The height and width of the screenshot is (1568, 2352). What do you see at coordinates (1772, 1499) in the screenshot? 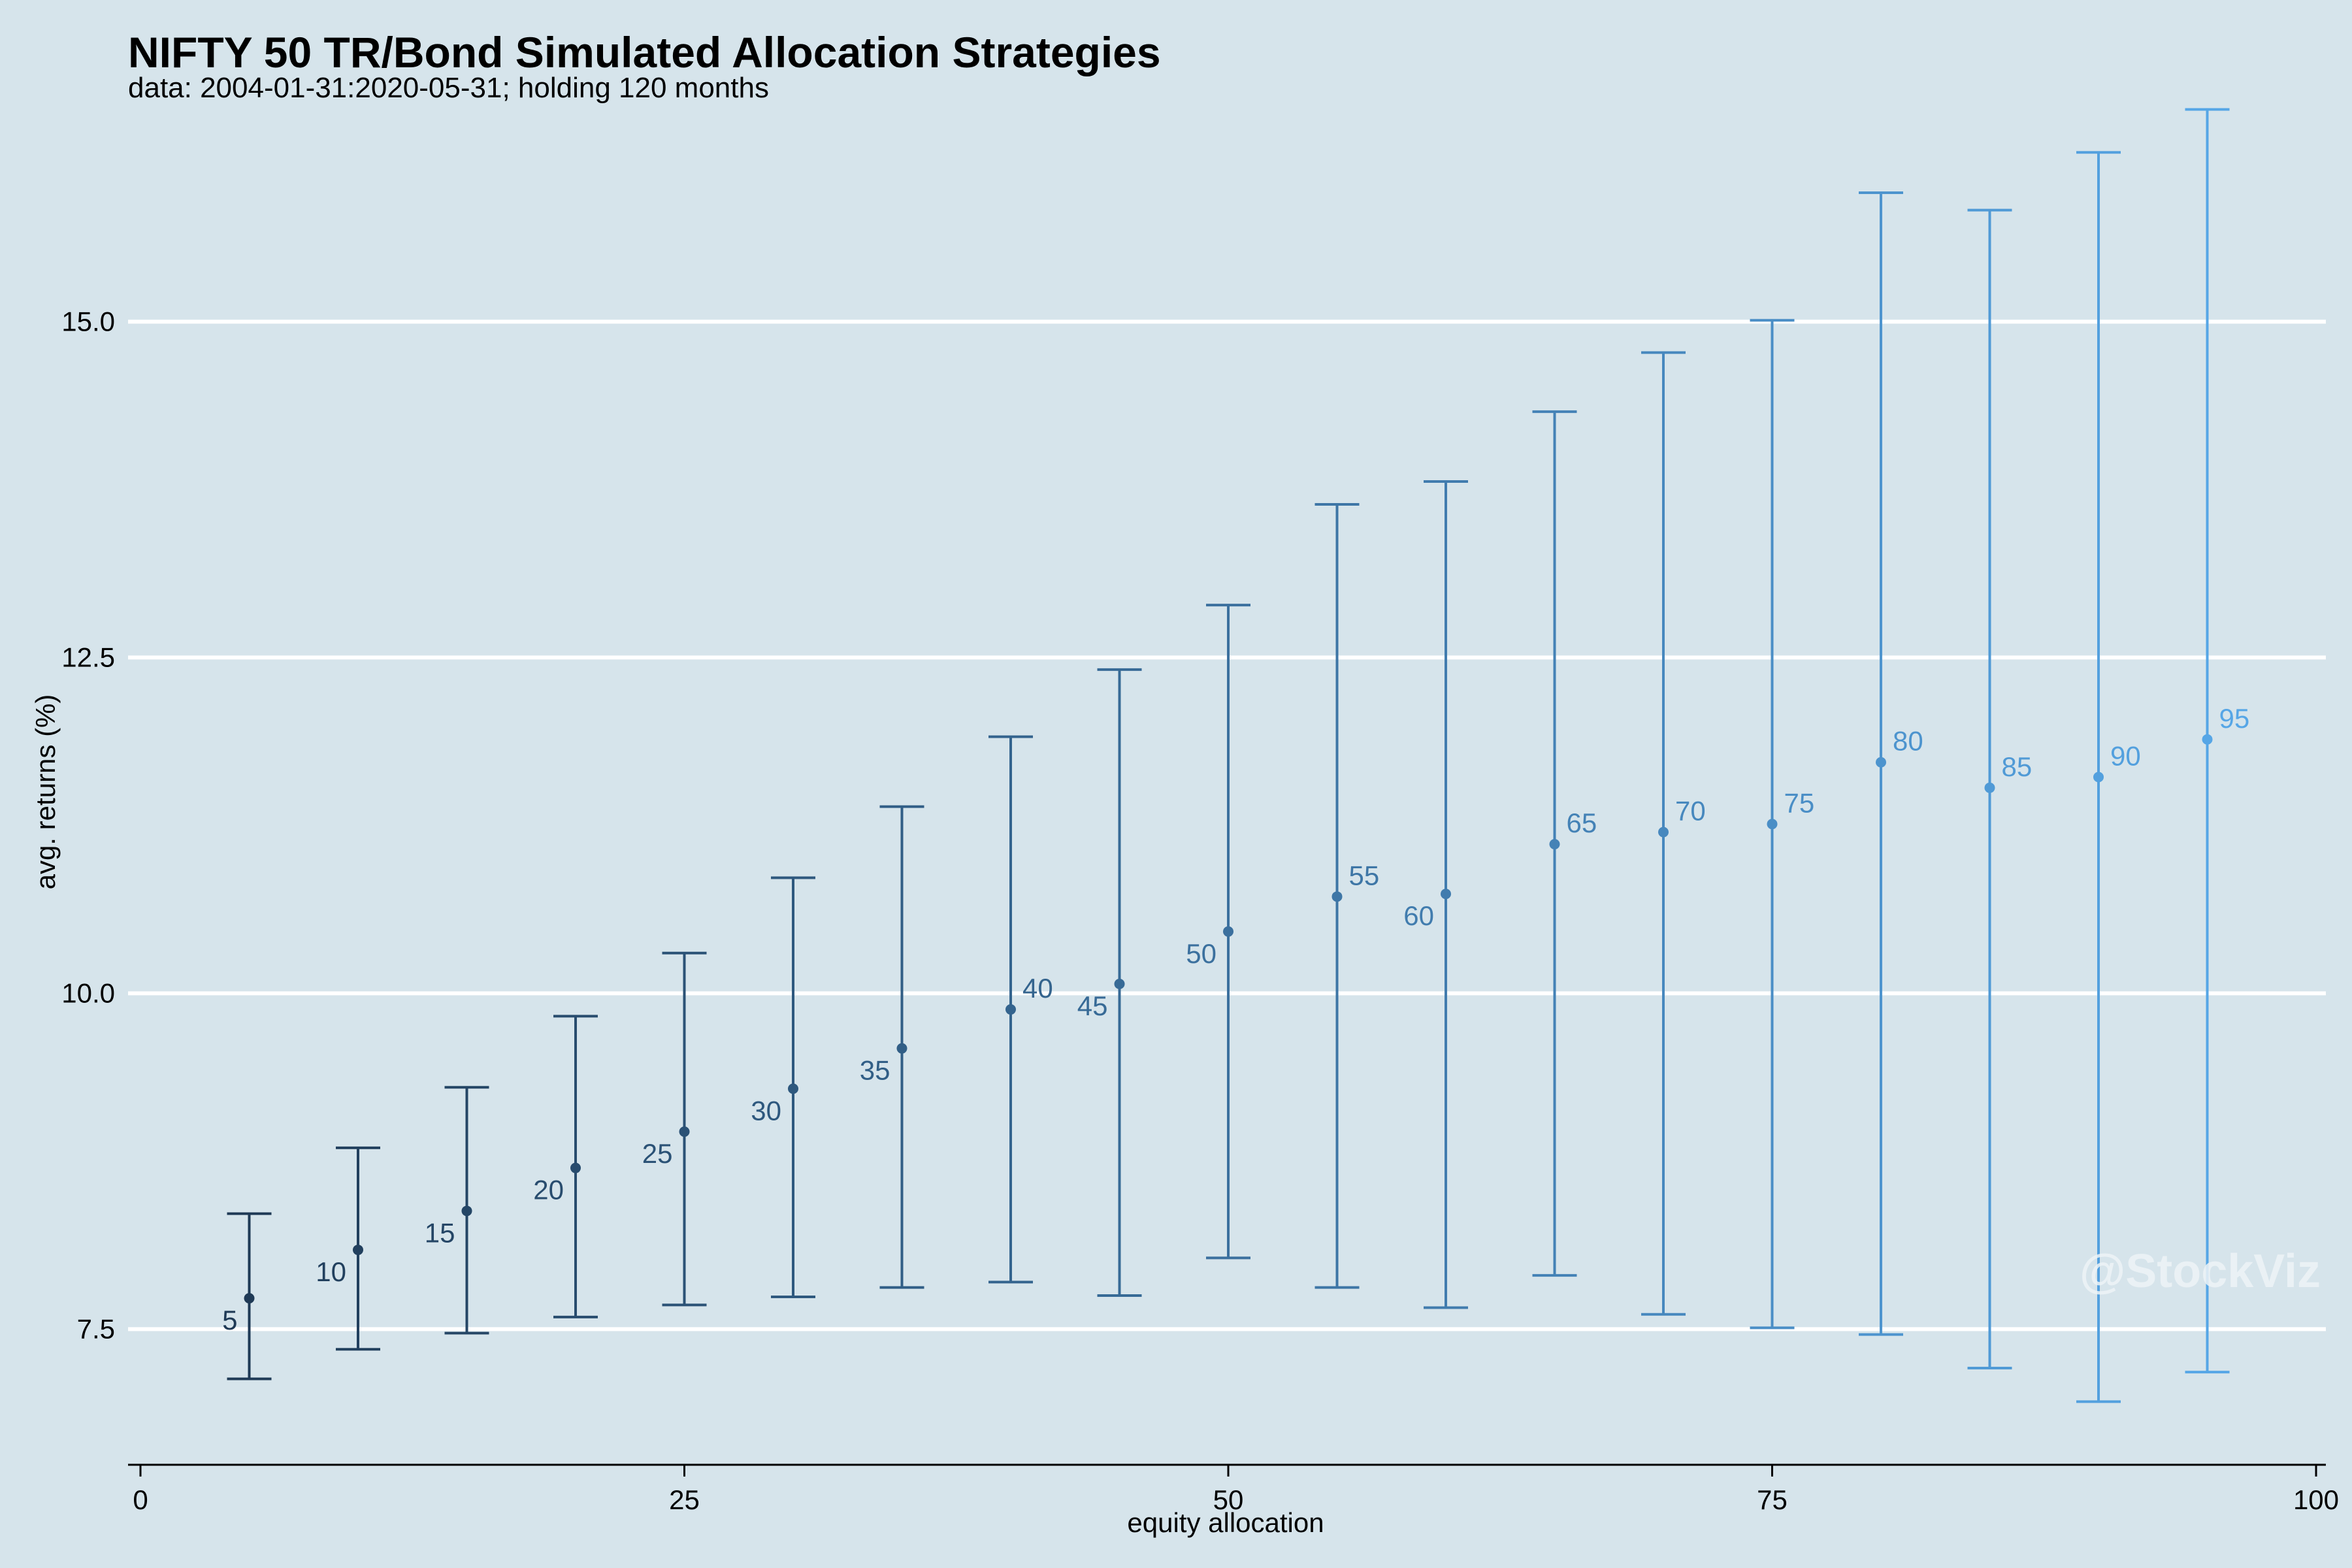
I see `x-tick-label: 75` at bounding box center [1772, 1499].